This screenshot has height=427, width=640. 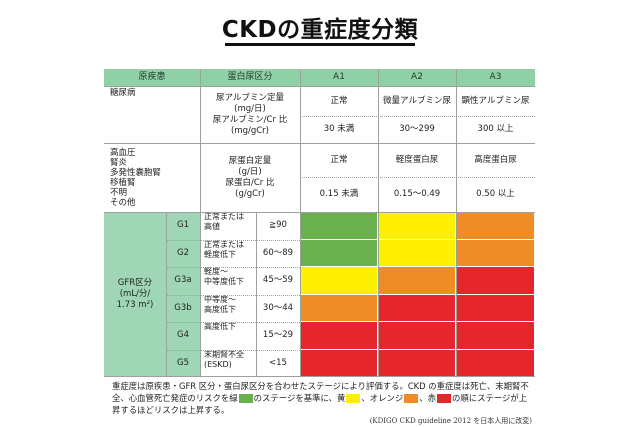 I want to click on gfr-description-line2: 高度低下, so click(x=220, y=309).